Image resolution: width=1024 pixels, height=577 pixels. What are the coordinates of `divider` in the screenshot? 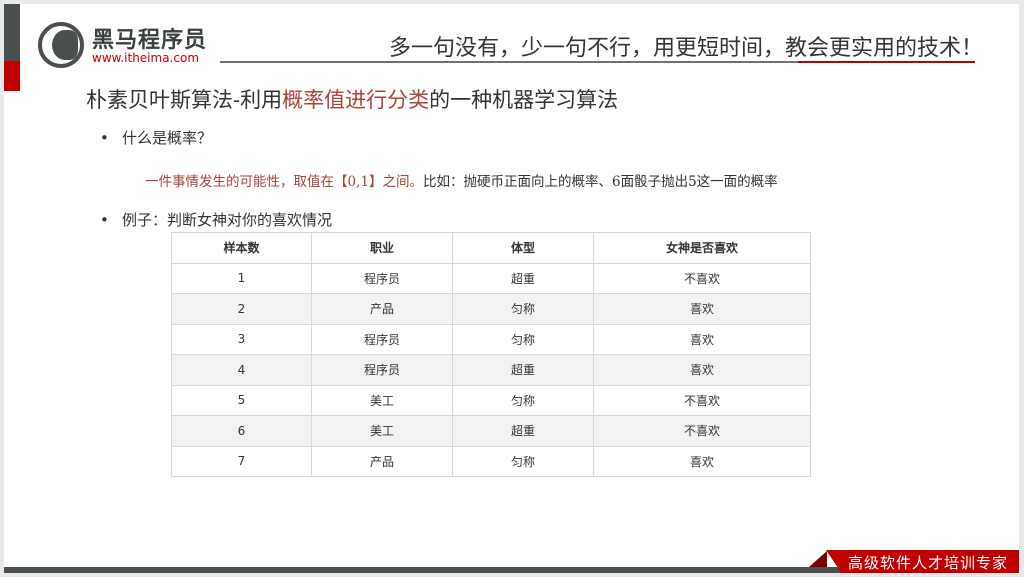 It's located at (597, 62).